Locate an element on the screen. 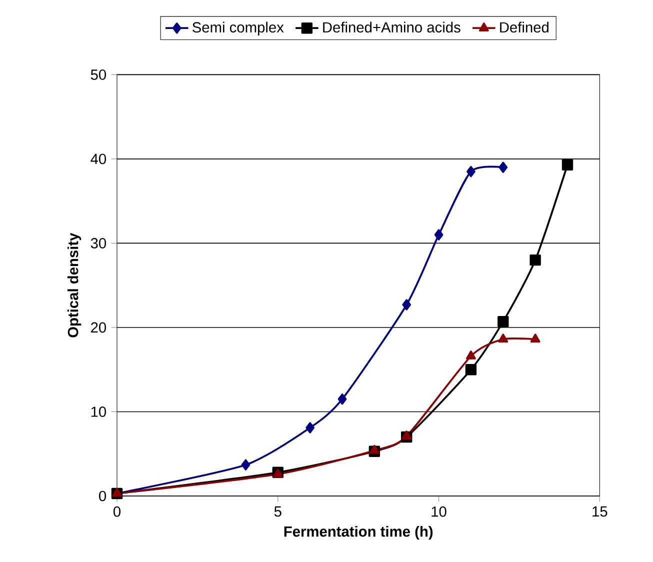 The height and width of the screenshot is (562, 653). y-tick-label: 50 is located at coordinates (98, 75).